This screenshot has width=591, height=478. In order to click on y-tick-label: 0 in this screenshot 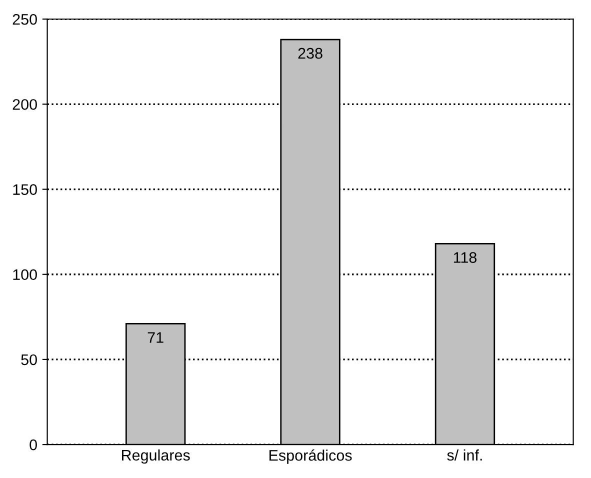, I will do `click(33, 444)`.